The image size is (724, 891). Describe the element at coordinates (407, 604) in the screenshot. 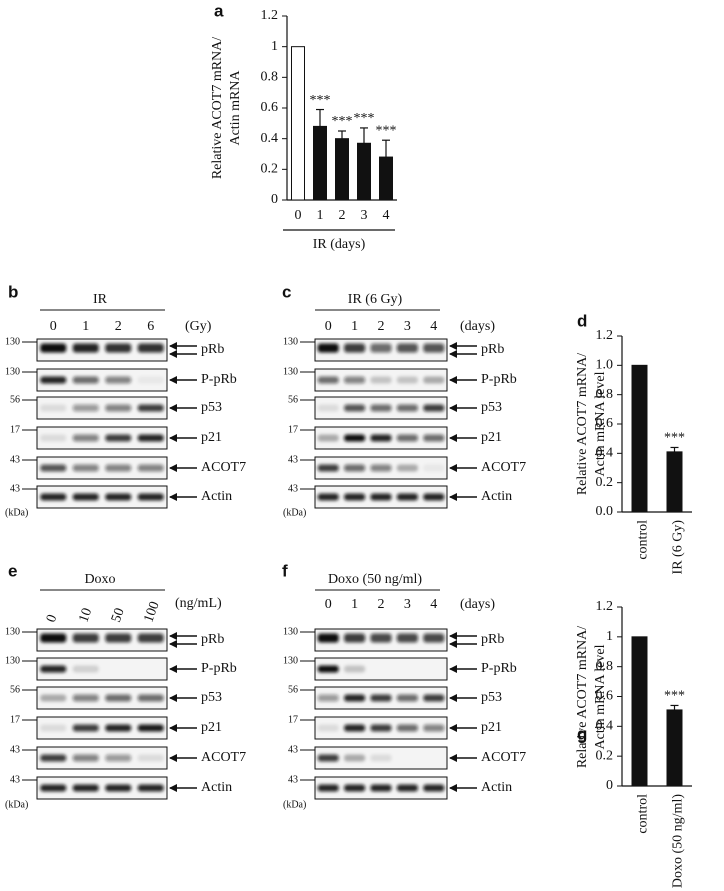

I see `lane-label: 3` at that location.